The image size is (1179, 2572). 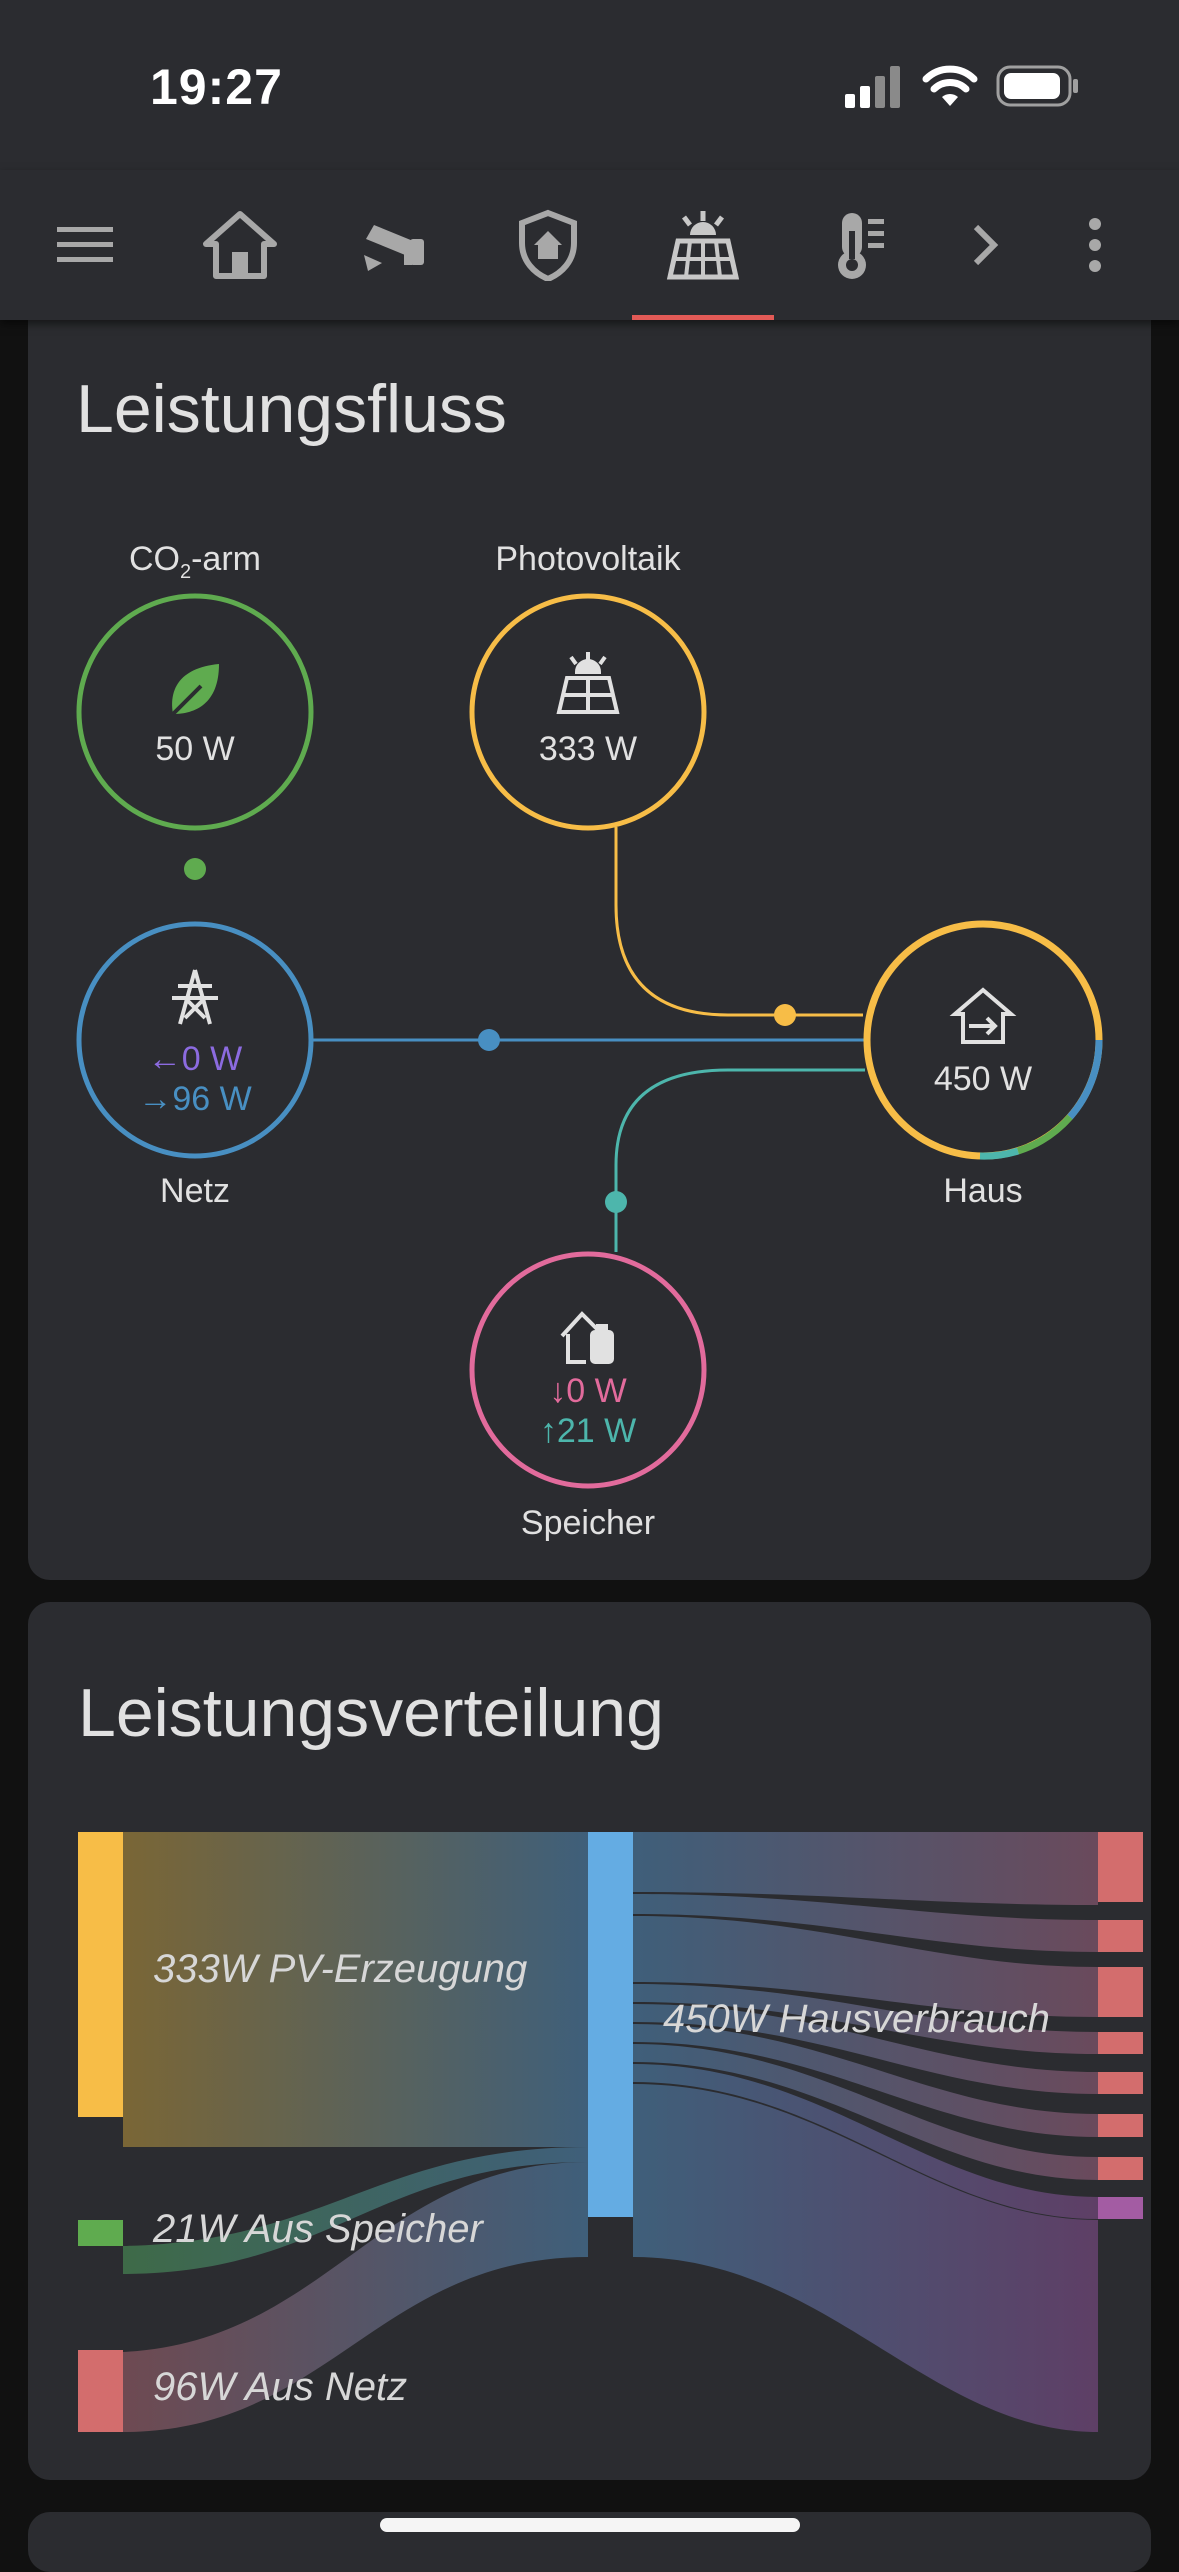 What do you see at coordinates (588, 1431) in the screenshot?
I see `battery-discharge-value: ↑21 W` at bounding box center [588, 1431].